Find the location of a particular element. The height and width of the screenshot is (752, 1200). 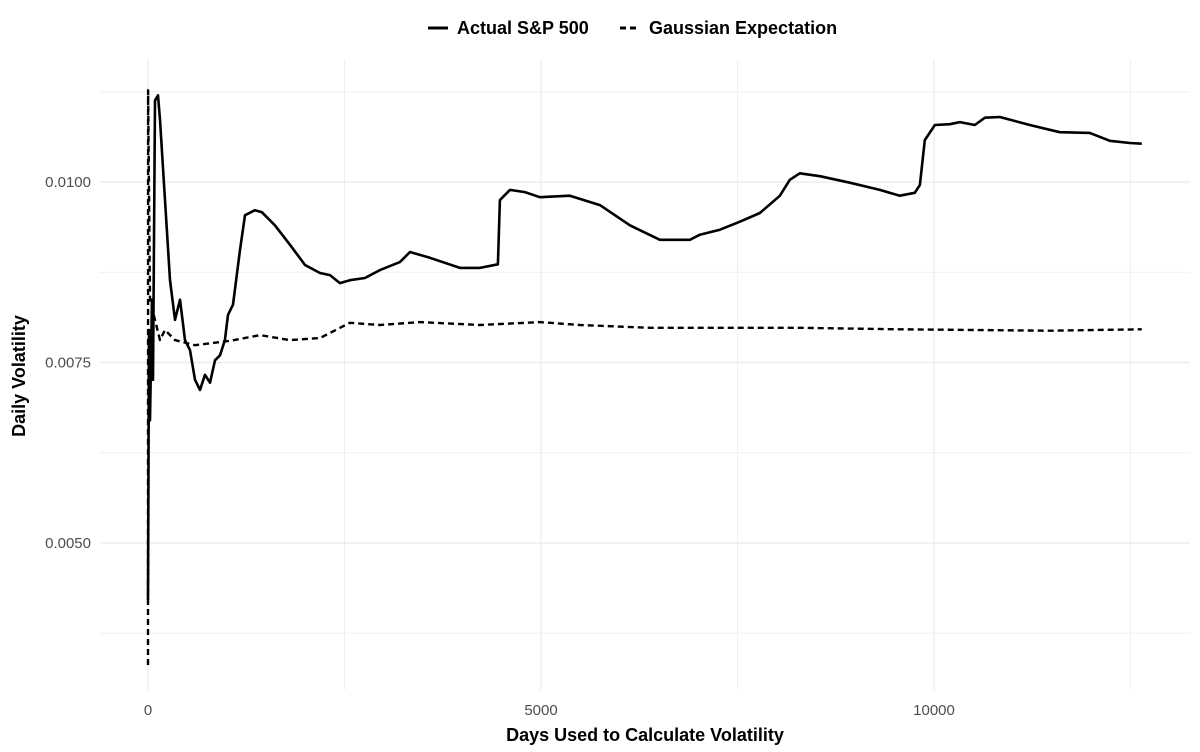

y-axis-title: Daily Volatility is located at coordinates (19, 376).